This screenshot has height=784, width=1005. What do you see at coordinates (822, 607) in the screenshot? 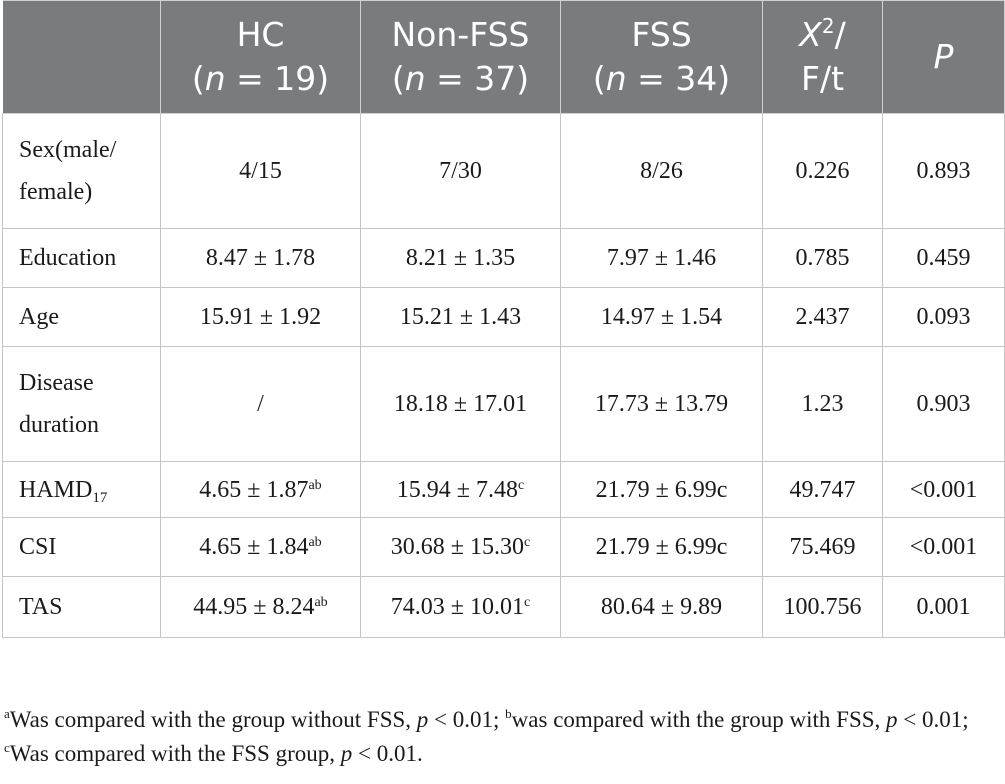
I see `cell-statistic: 100.756` at bounding box center [822, 607].